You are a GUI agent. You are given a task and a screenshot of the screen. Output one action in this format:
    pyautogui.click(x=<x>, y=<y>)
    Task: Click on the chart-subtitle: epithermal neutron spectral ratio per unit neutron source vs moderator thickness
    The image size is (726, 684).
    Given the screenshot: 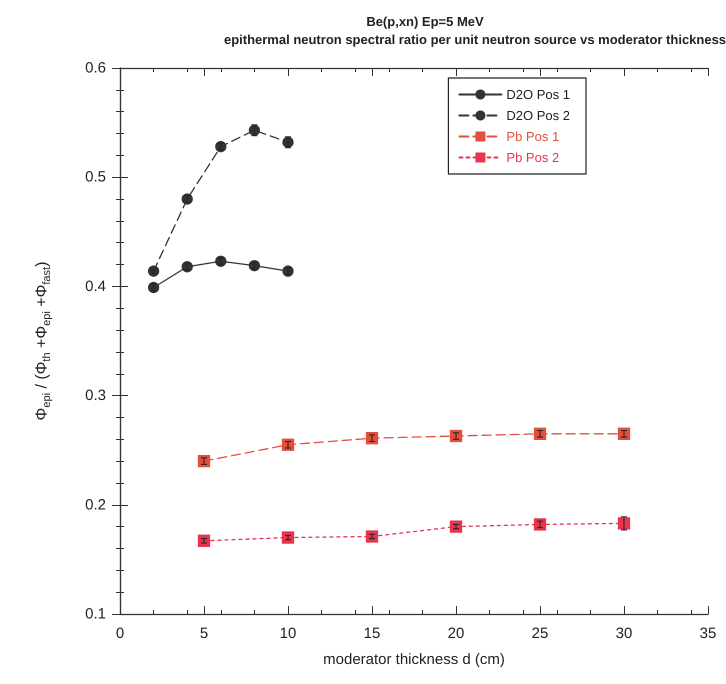 What is the action you would take?
    pyautogui.click(x=475, y=39)
    